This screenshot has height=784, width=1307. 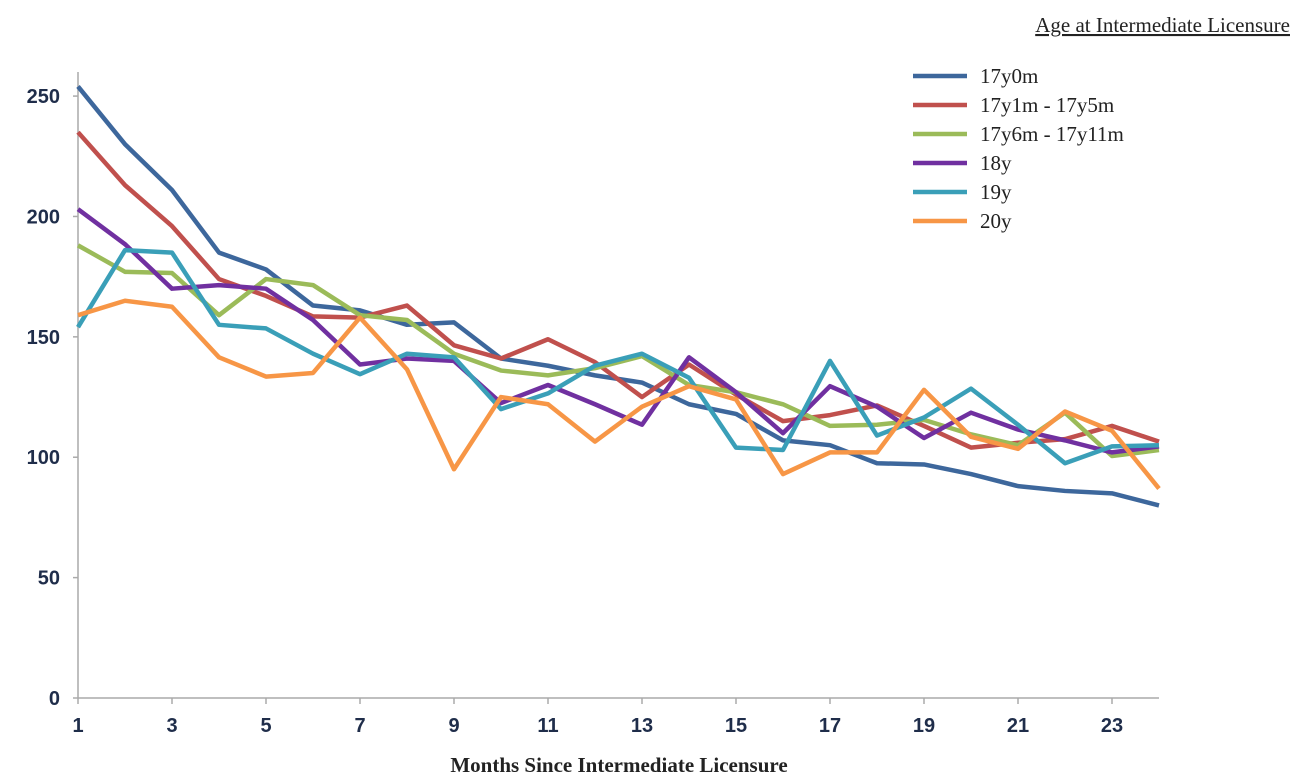 I want to click on x-tick-label: 17, so click(x=830, y=726).